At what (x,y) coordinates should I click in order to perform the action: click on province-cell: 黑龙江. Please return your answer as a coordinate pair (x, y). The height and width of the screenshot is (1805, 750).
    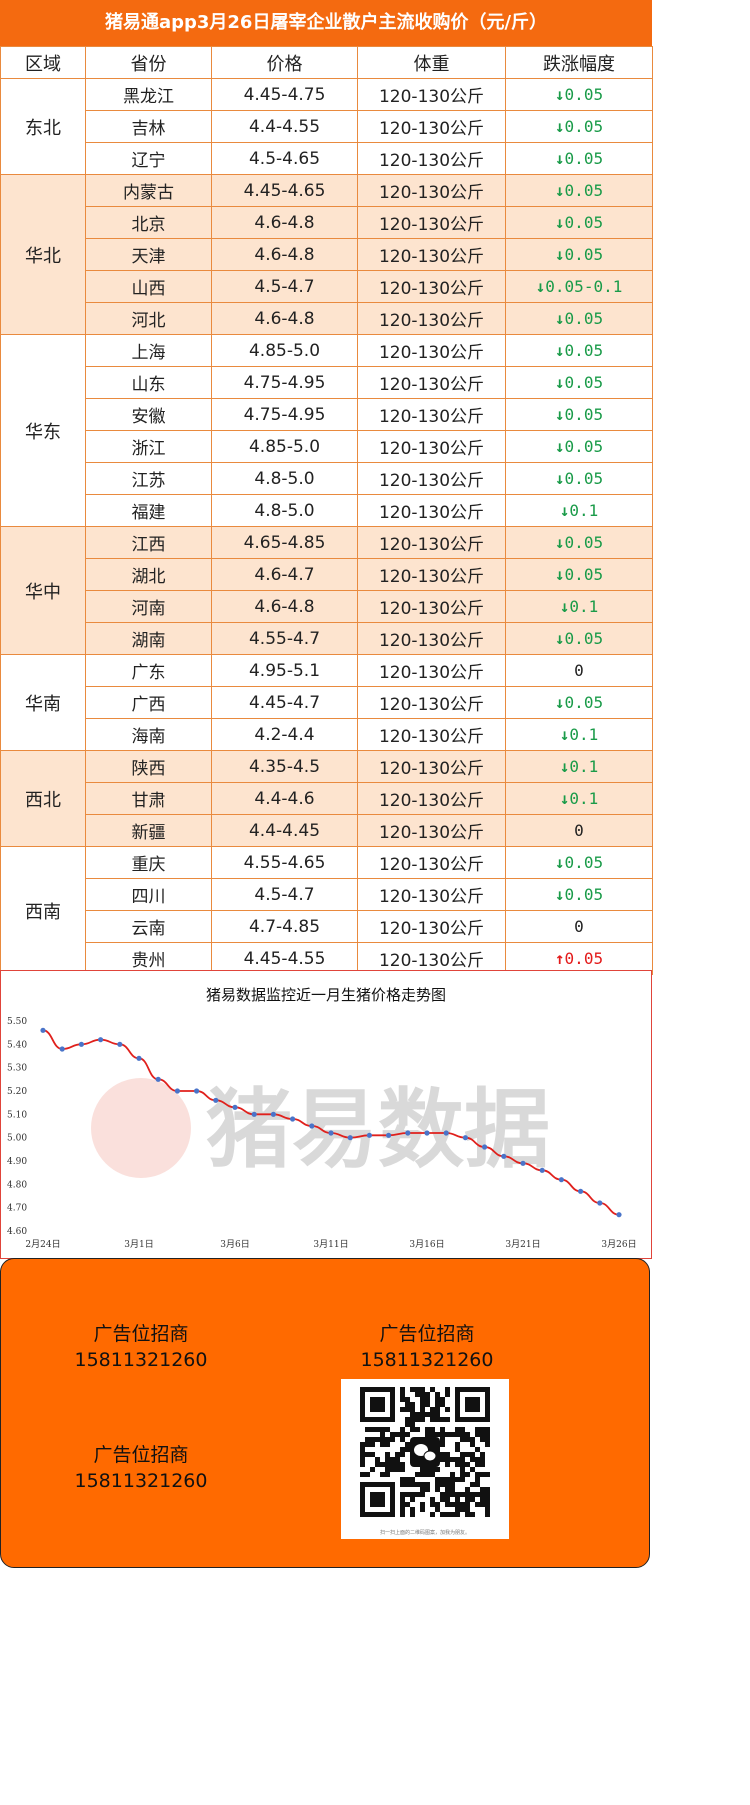
    Looking at the image, I should click on (148, 94).